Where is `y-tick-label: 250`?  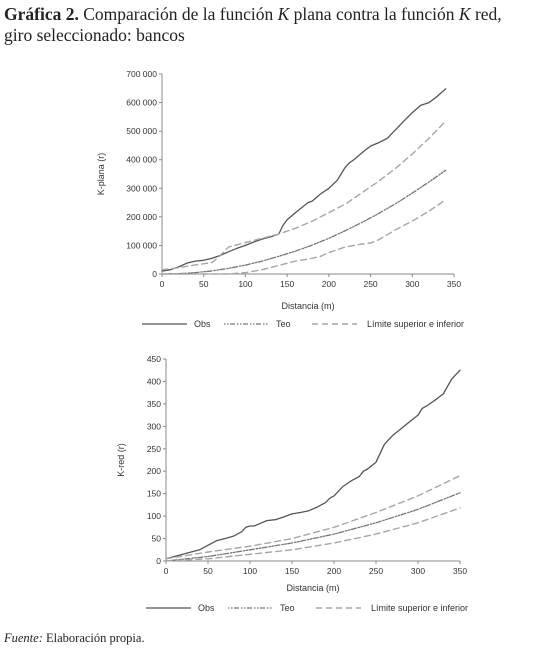
y-tick-label: 250 is located at coordinates (154, 449).